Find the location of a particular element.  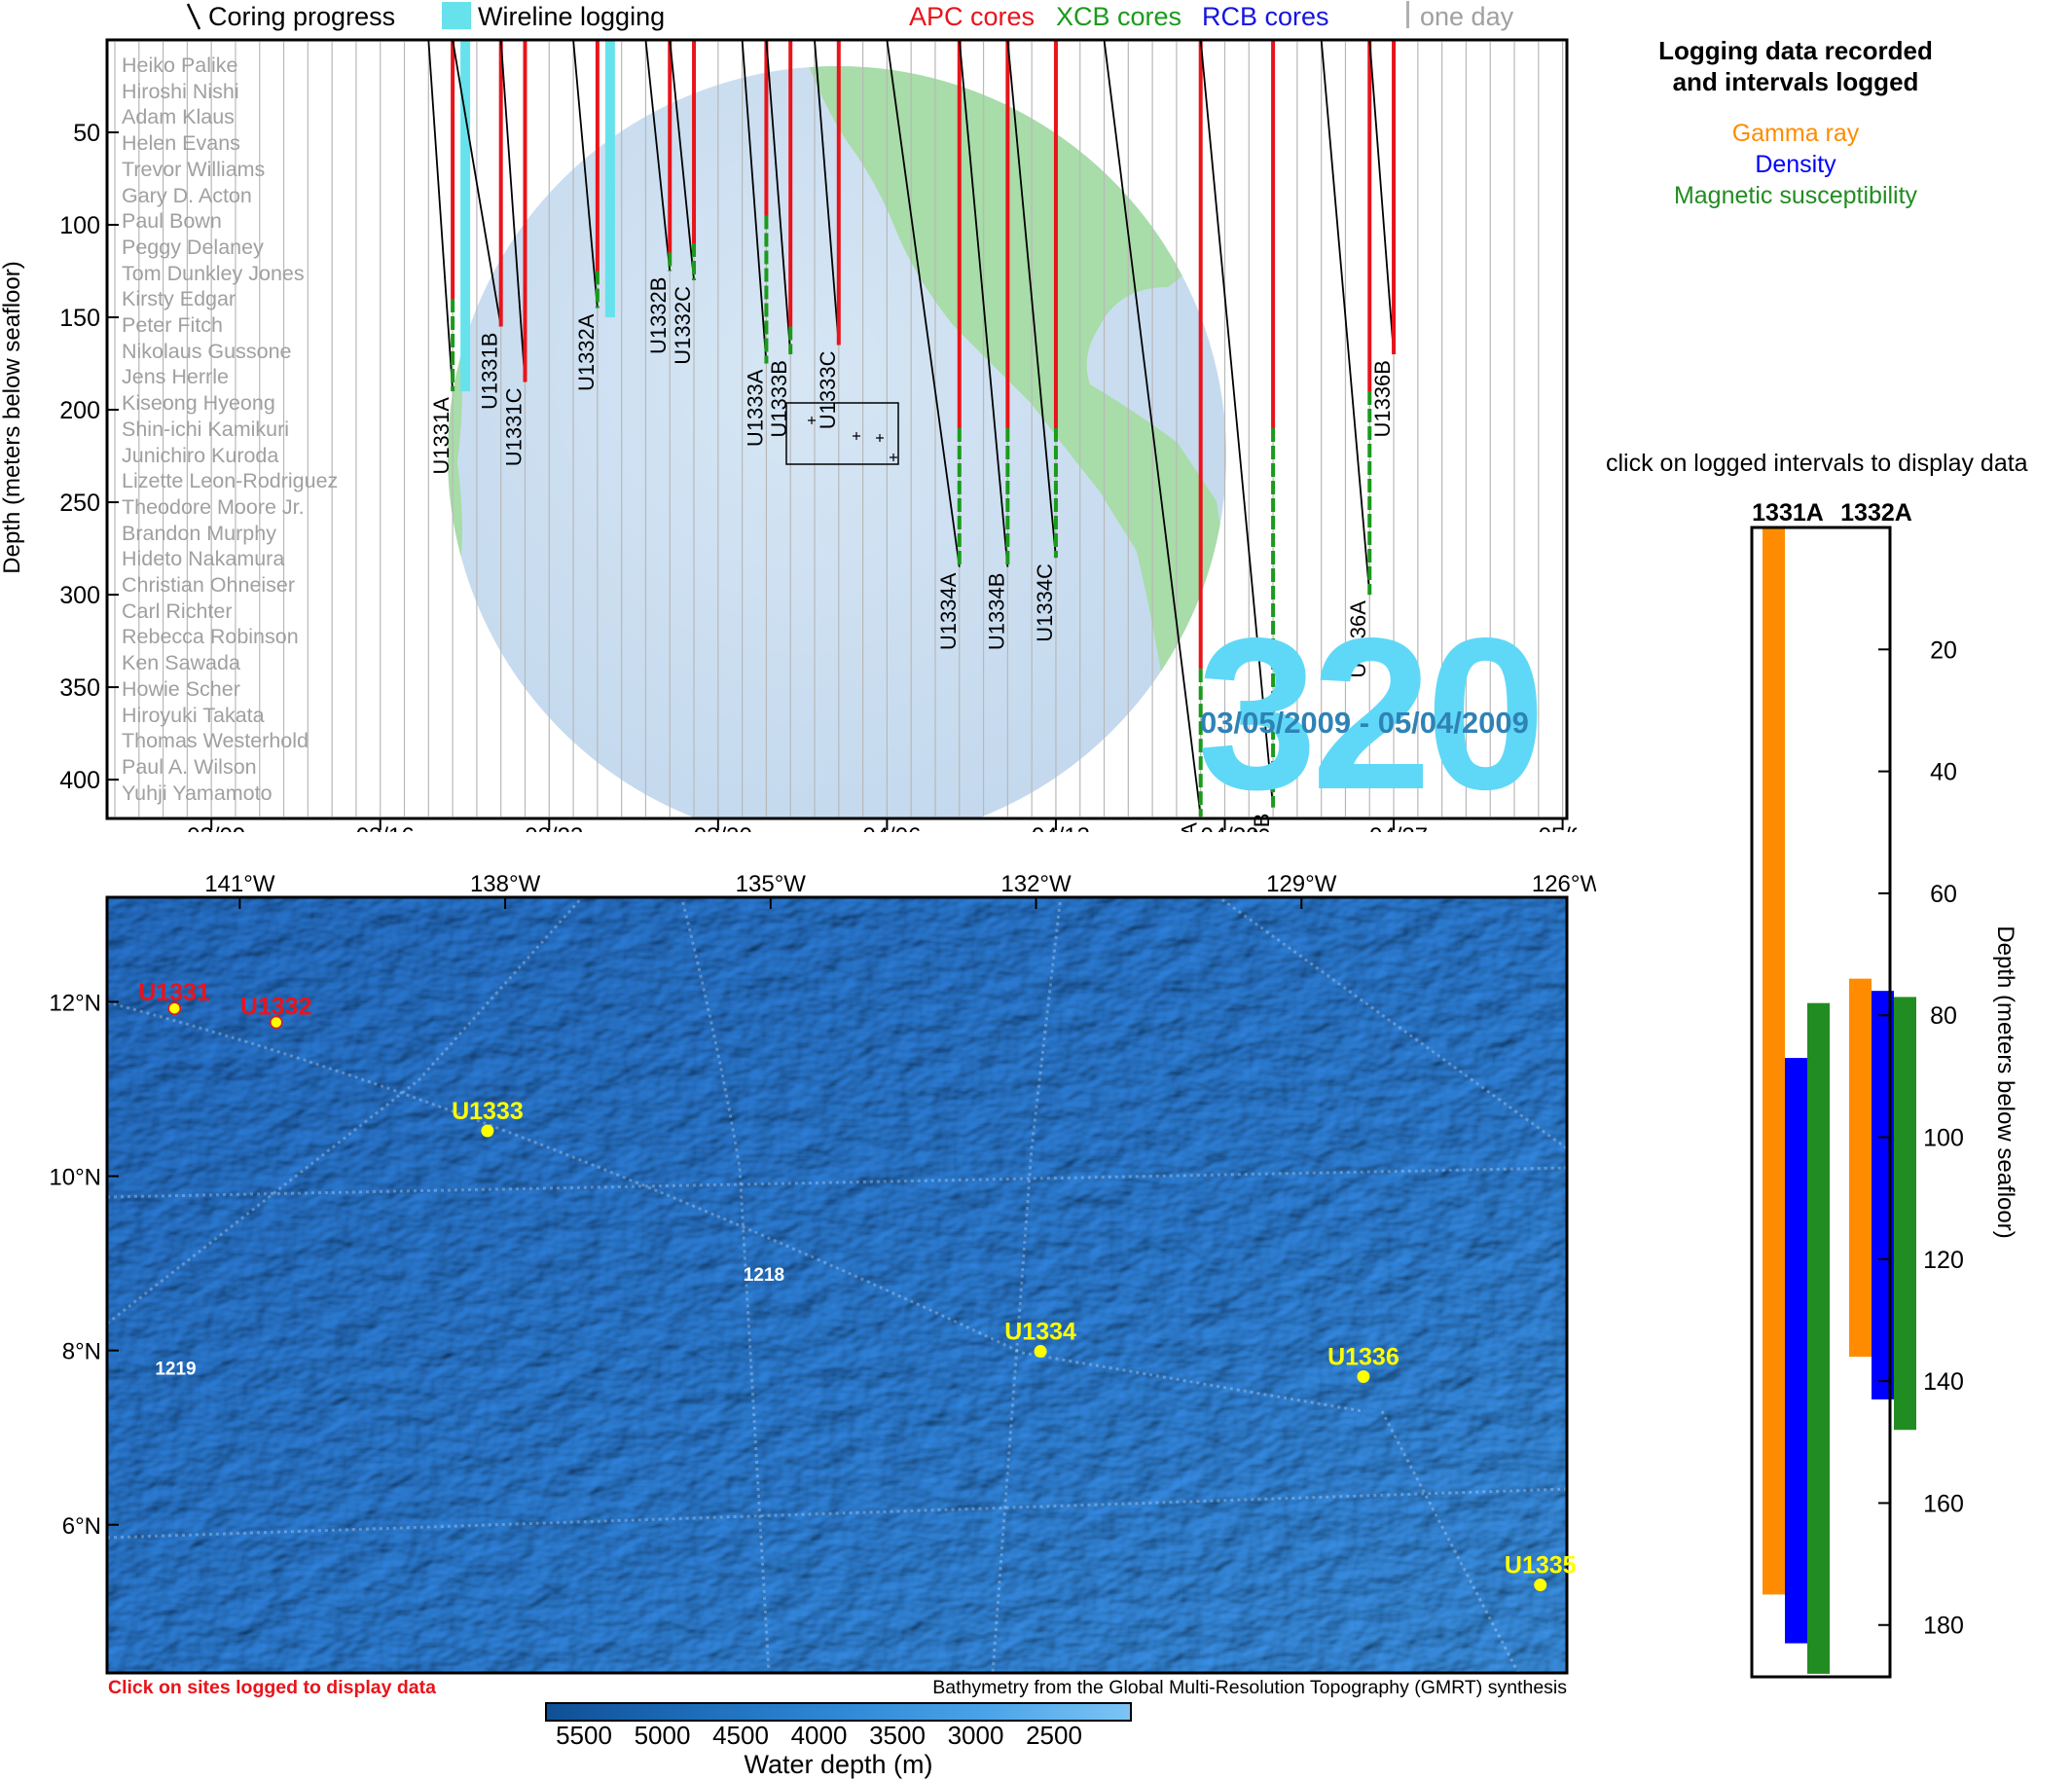

logged-site-U1332: U1332 is located at coordinates (276, 1012).